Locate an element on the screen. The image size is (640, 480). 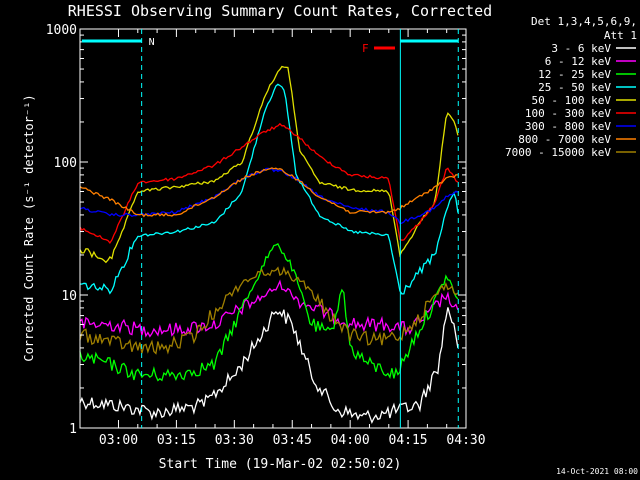
legend-header-0: Det 1,3,4,5,6,9, is located at coordinates (584, 21).